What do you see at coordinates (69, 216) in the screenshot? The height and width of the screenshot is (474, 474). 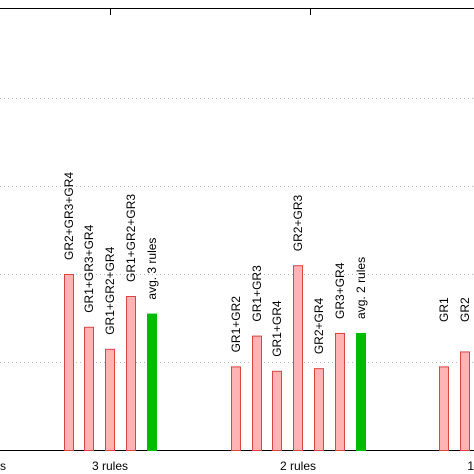 I see `bar-label: GR2+GR3+GR4` at bounding box center [69, 216].